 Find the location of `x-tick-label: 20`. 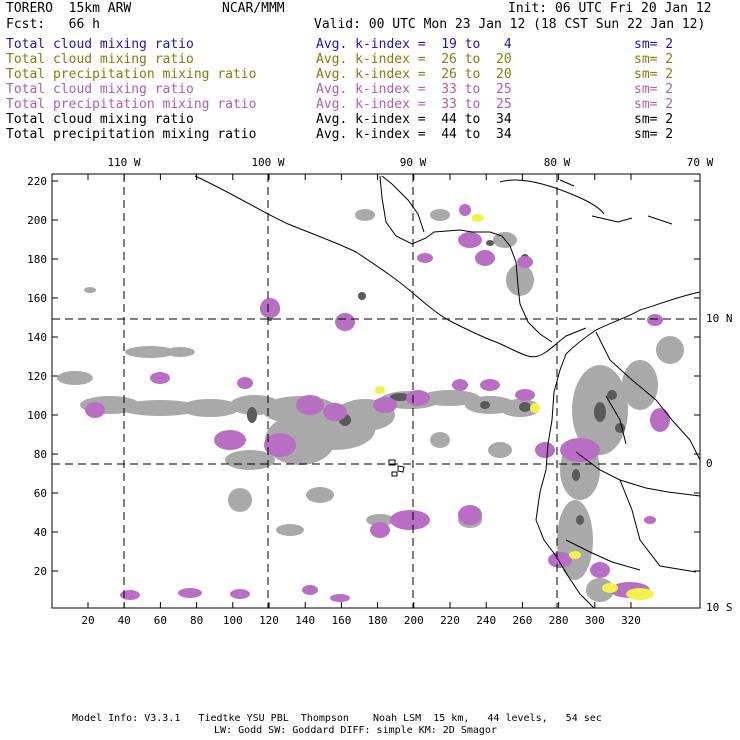

x-tick-label: 20 is located at coordinates (87, 620).